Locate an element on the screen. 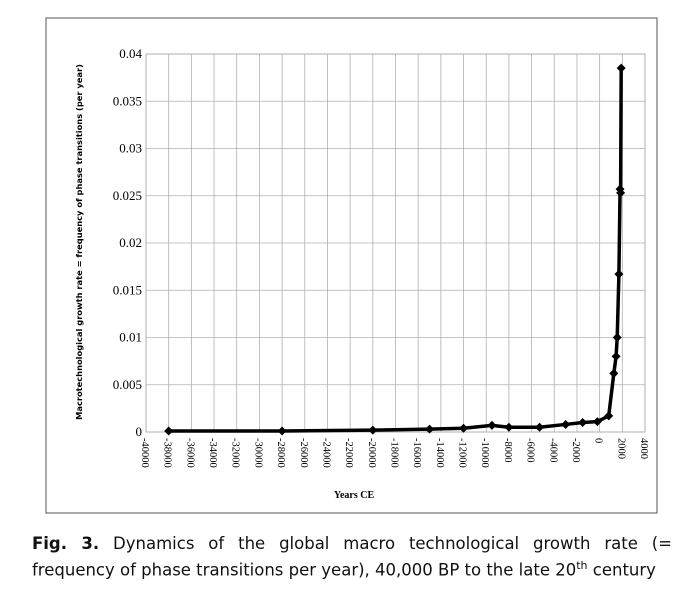  x-tick-label: 4000 is located at coordinates (643, 448).